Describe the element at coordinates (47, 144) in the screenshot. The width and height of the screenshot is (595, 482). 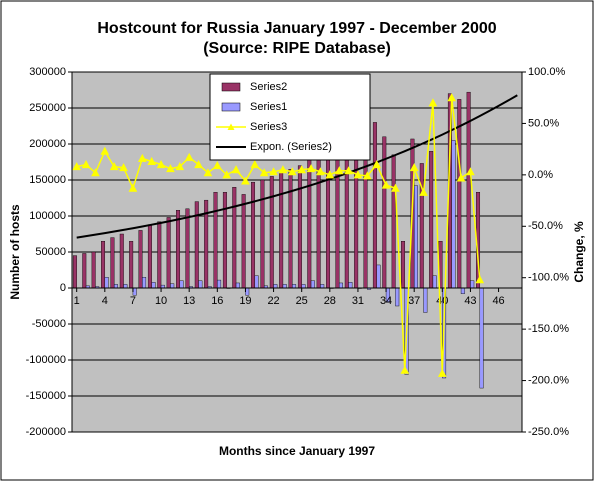
I see `y-tick-label: 200000` at that location.